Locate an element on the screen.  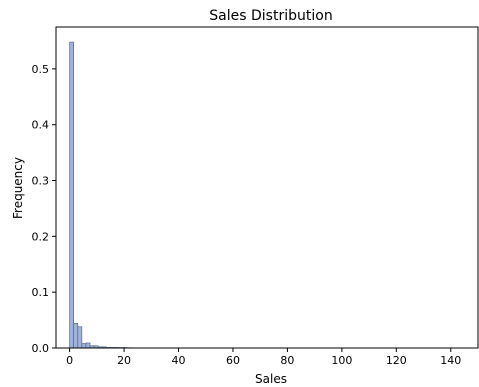
x-axis-ticks: 0 20 40 60 80 100 120 140 is located at coordinates (263, 357).